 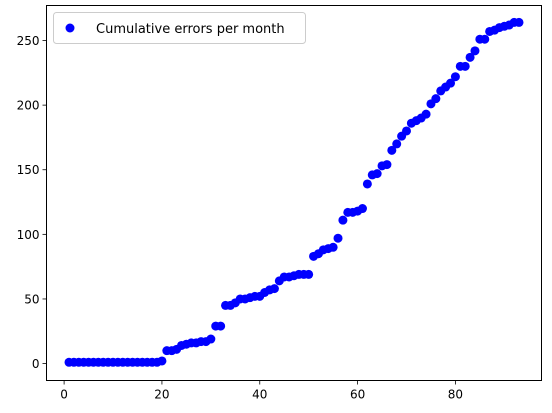 I want to click on y-tick-label: 50, so click(x=31, y=299).